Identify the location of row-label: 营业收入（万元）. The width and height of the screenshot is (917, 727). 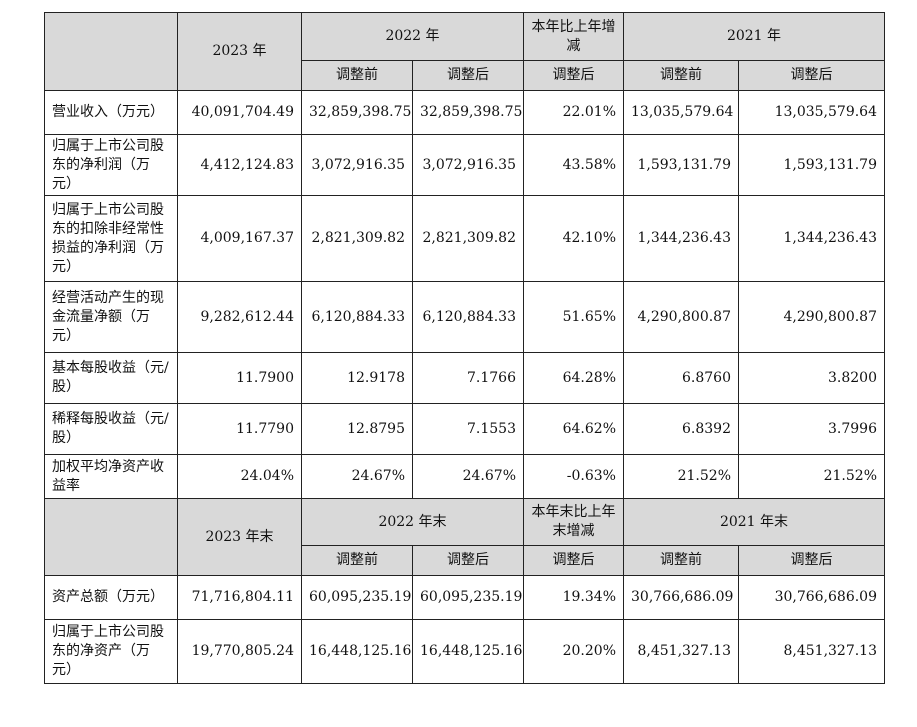
(111, 112).